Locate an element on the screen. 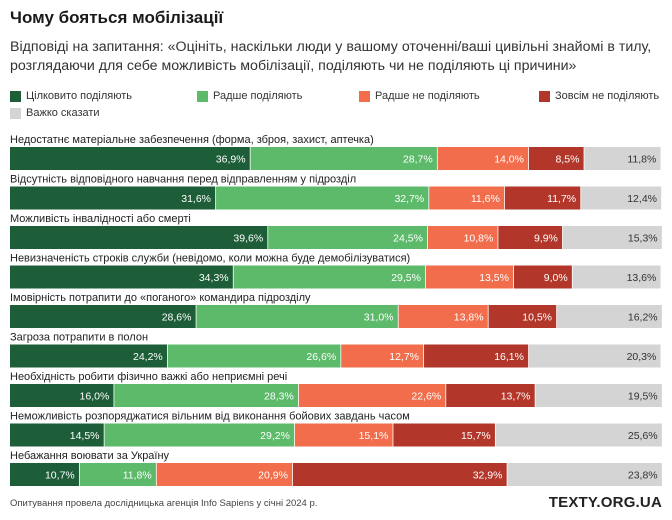 The width and height of the screenshot is (672, 520). legend-label: Важко сказати is located at coordinates (63, 113).